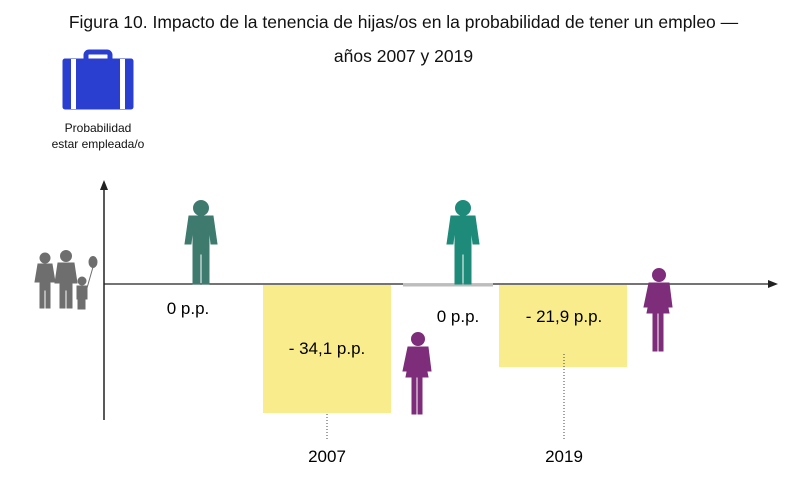  I want to click on woman-icon-2007, so click(417, 373).